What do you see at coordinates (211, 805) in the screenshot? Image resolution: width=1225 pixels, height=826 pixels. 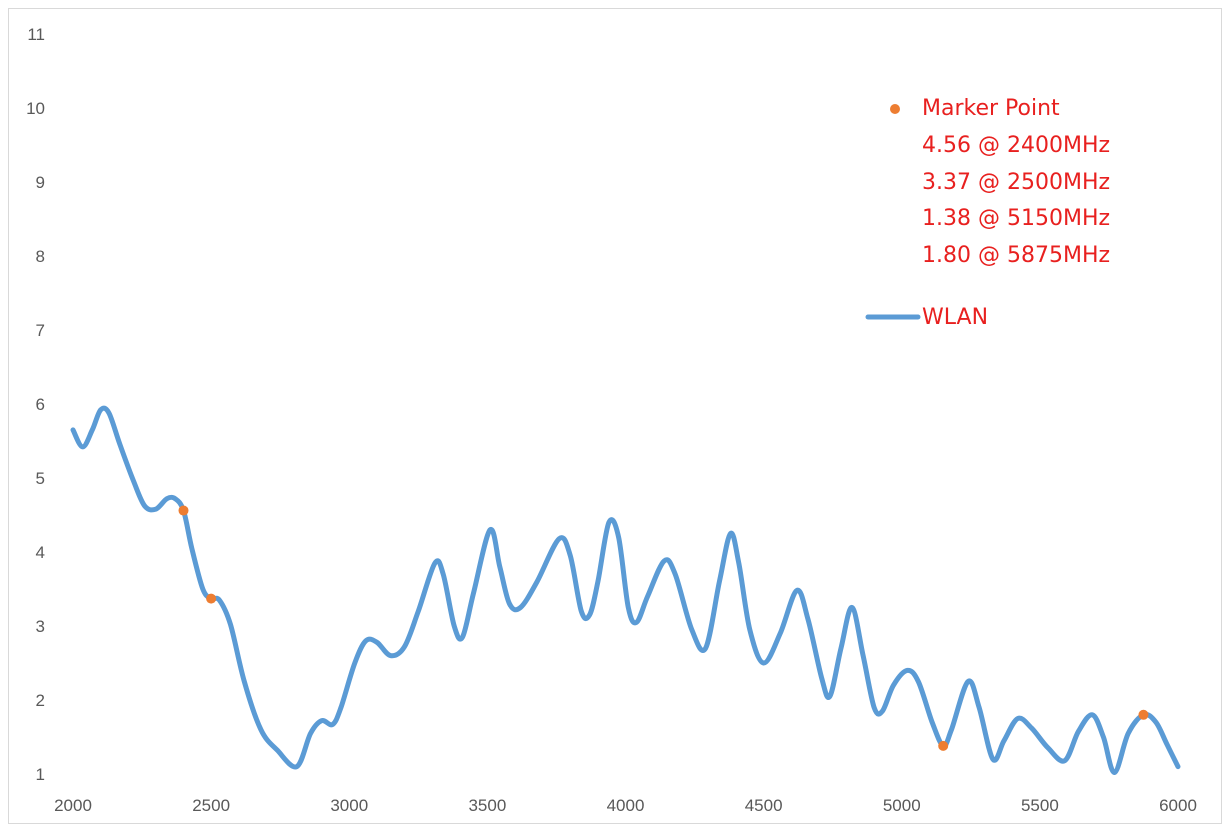 I see `x-tick-label: 2500` at bounding box center [211, 805].